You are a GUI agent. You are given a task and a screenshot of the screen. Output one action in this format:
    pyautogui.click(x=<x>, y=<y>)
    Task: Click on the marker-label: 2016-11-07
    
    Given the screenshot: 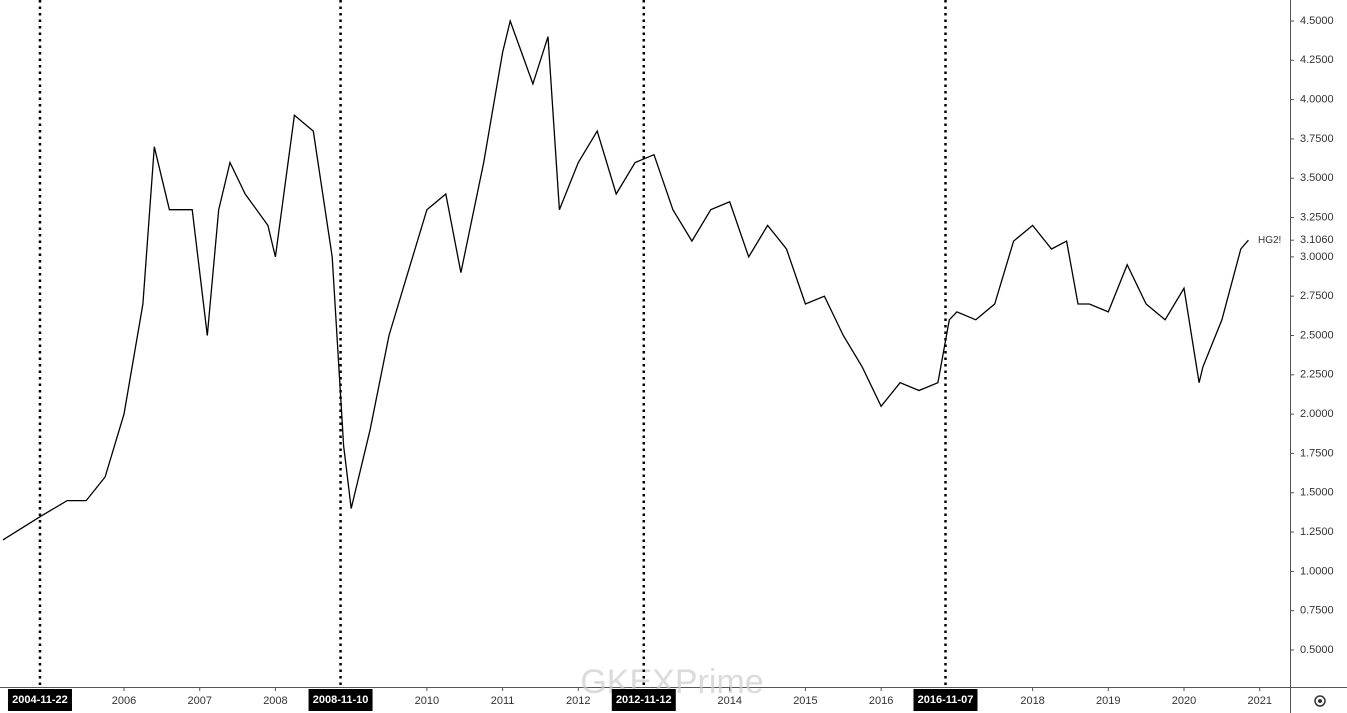 What is the action you would take?
    pyautogui.click(x=946, y=700)
    